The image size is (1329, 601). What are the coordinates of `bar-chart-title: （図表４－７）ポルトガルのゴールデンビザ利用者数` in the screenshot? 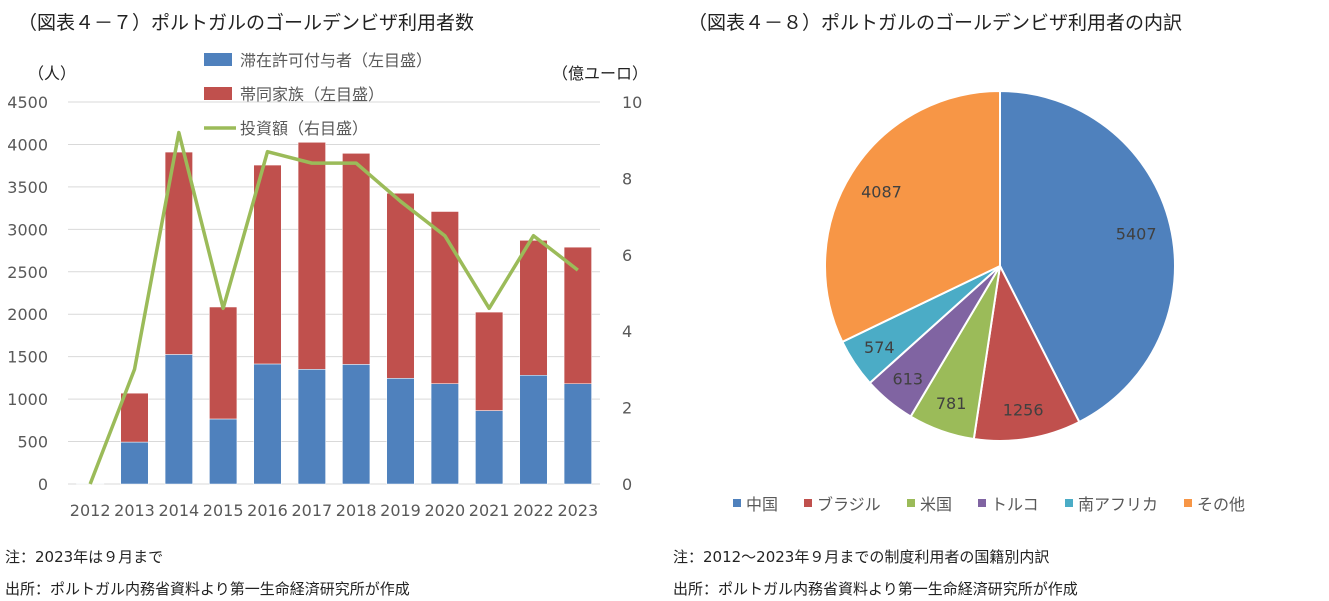 It's located at (246, 23).